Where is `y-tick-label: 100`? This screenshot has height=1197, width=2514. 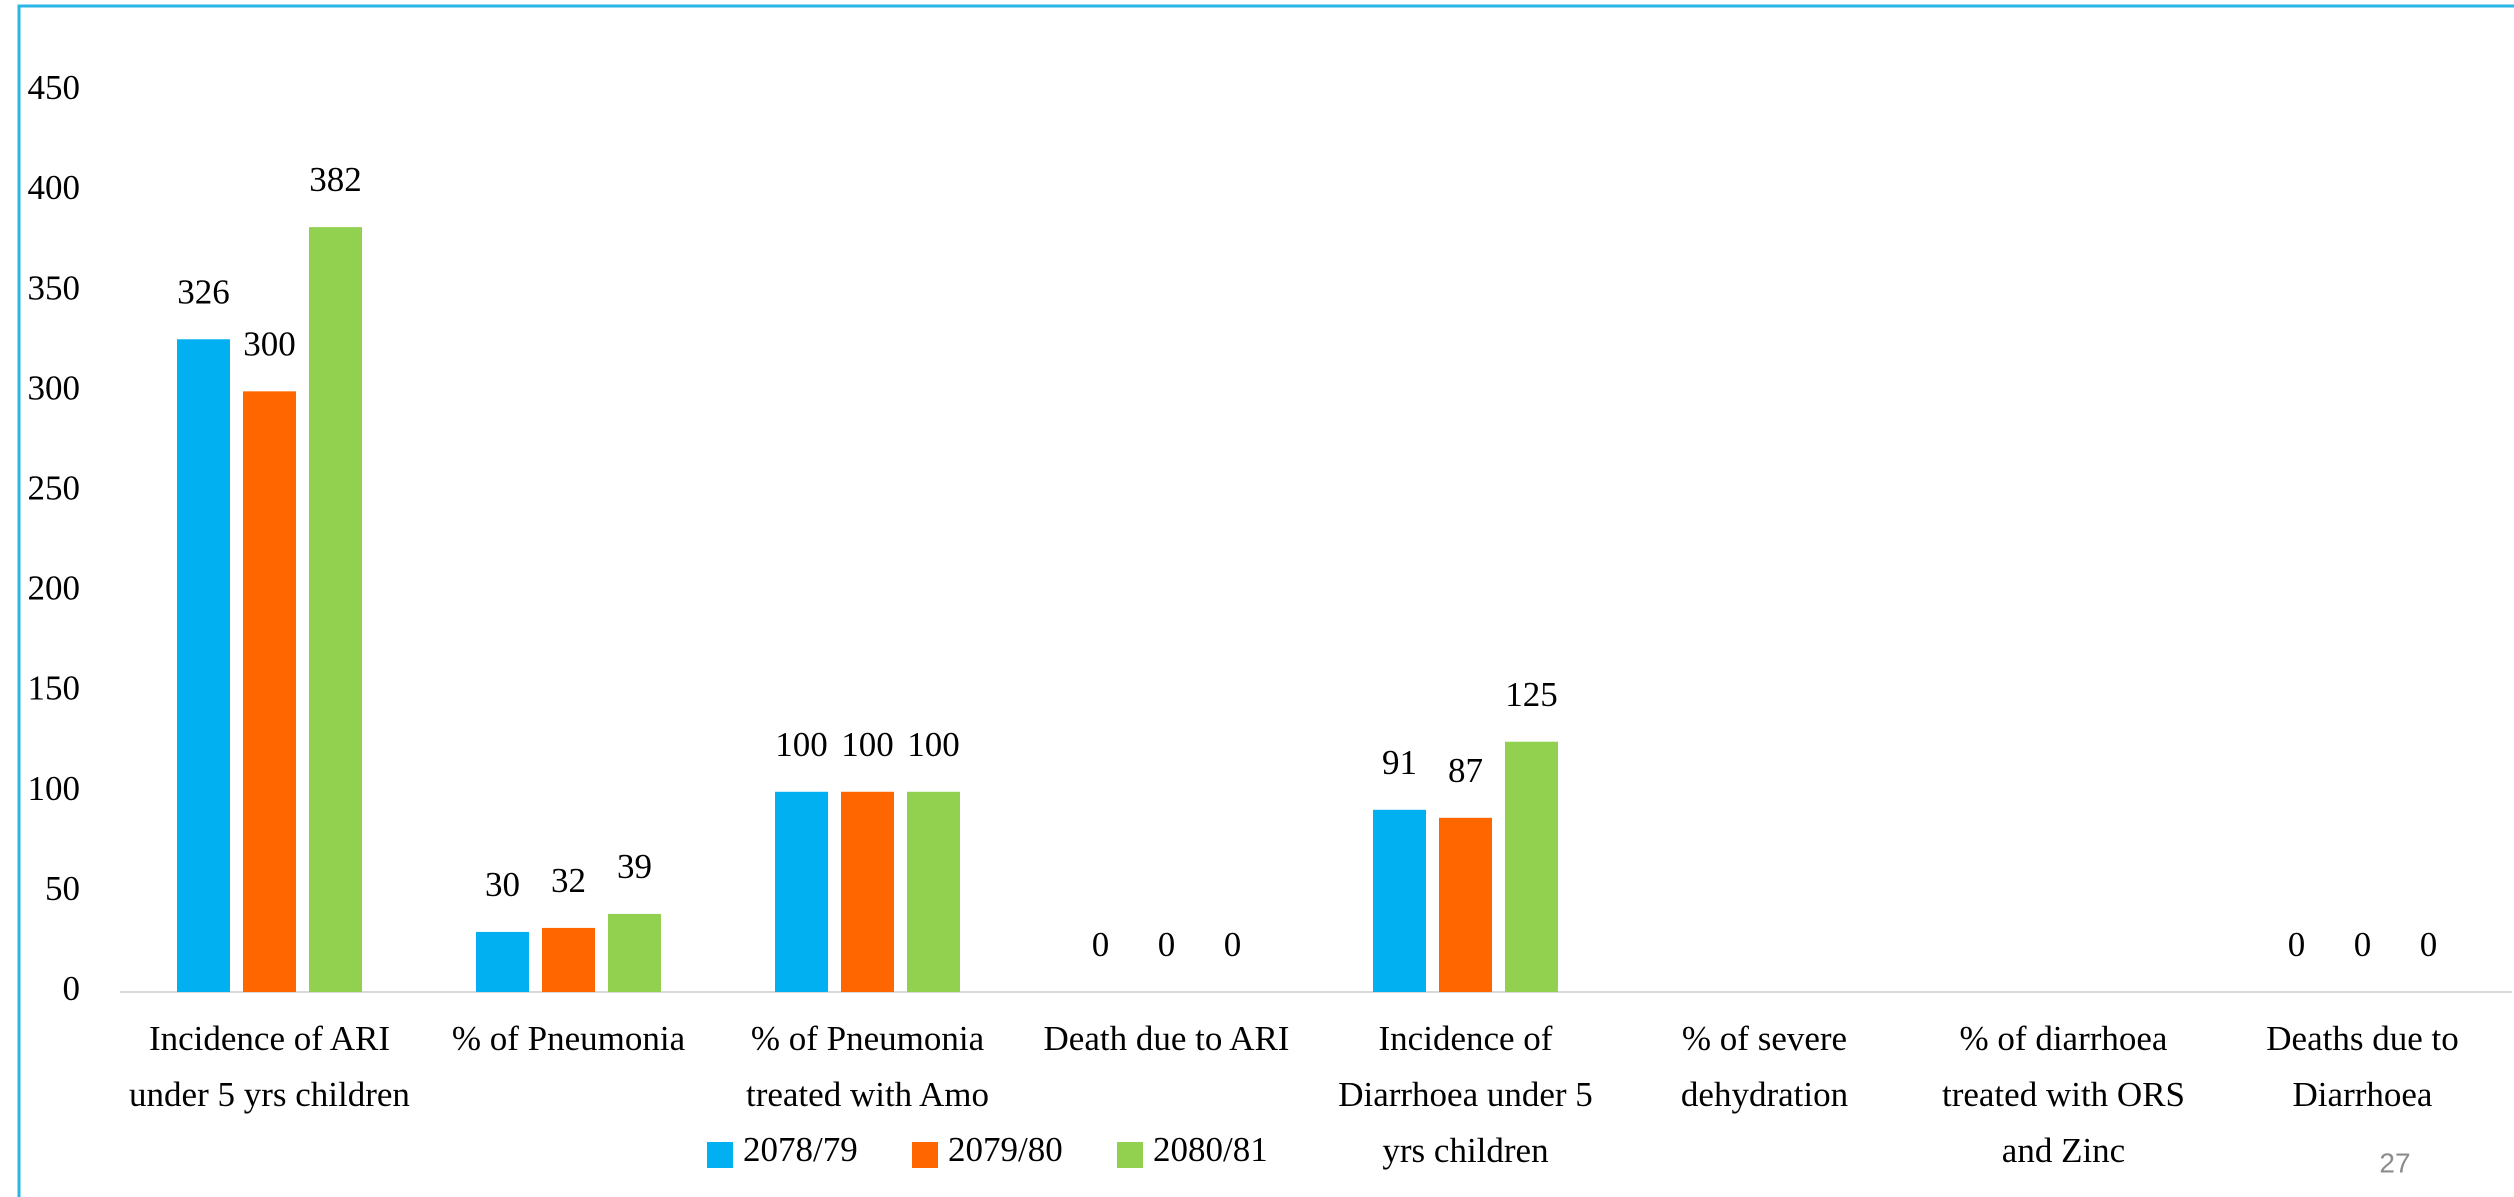 y-tick-label: 100 is located at coordinates (54, 788).